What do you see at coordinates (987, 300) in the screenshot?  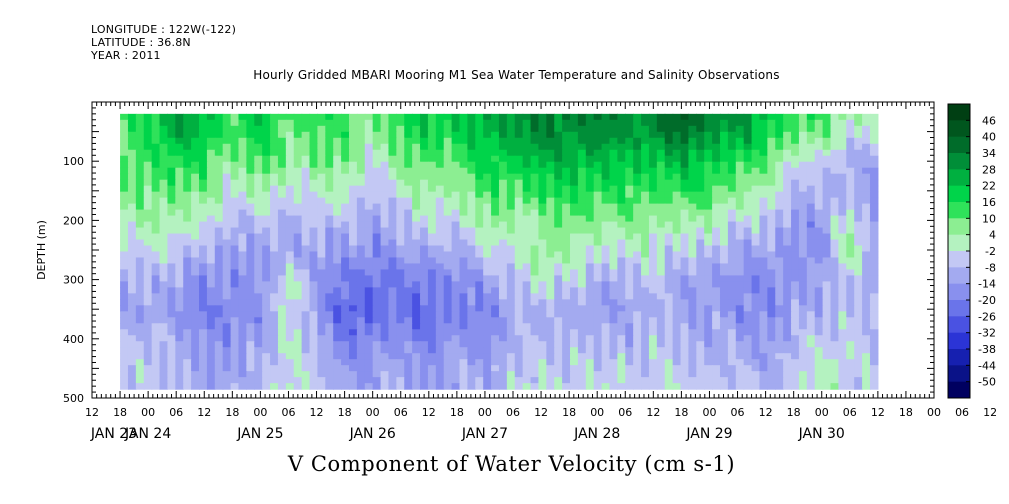 I see `colorbar-label: -20` at bounding box center [987, 300].